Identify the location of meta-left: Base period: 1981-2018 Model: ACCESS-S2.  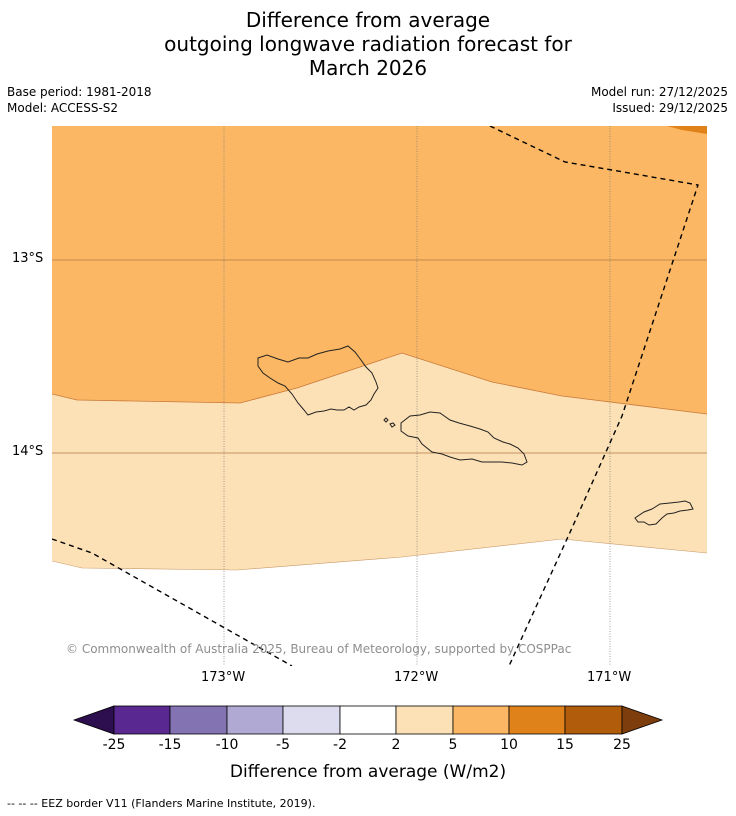
(79, 100).